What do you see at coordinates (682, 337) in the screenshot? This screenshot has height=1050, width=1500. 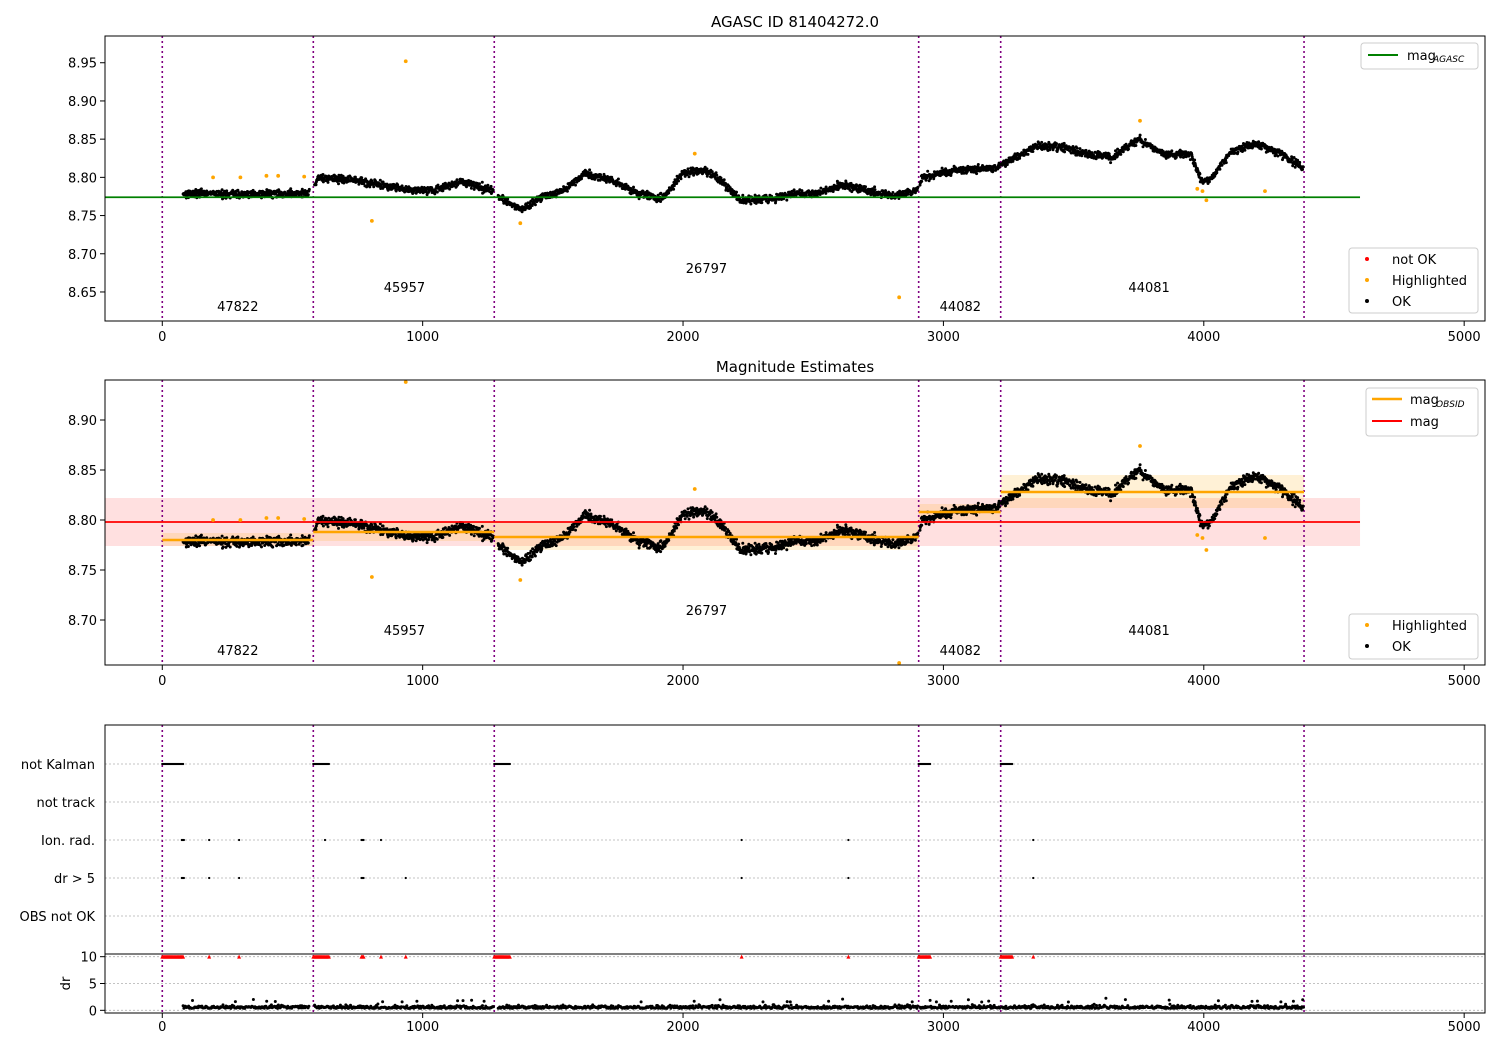 I see `x-tick-label: 2000` at bounding box center [682, 337].